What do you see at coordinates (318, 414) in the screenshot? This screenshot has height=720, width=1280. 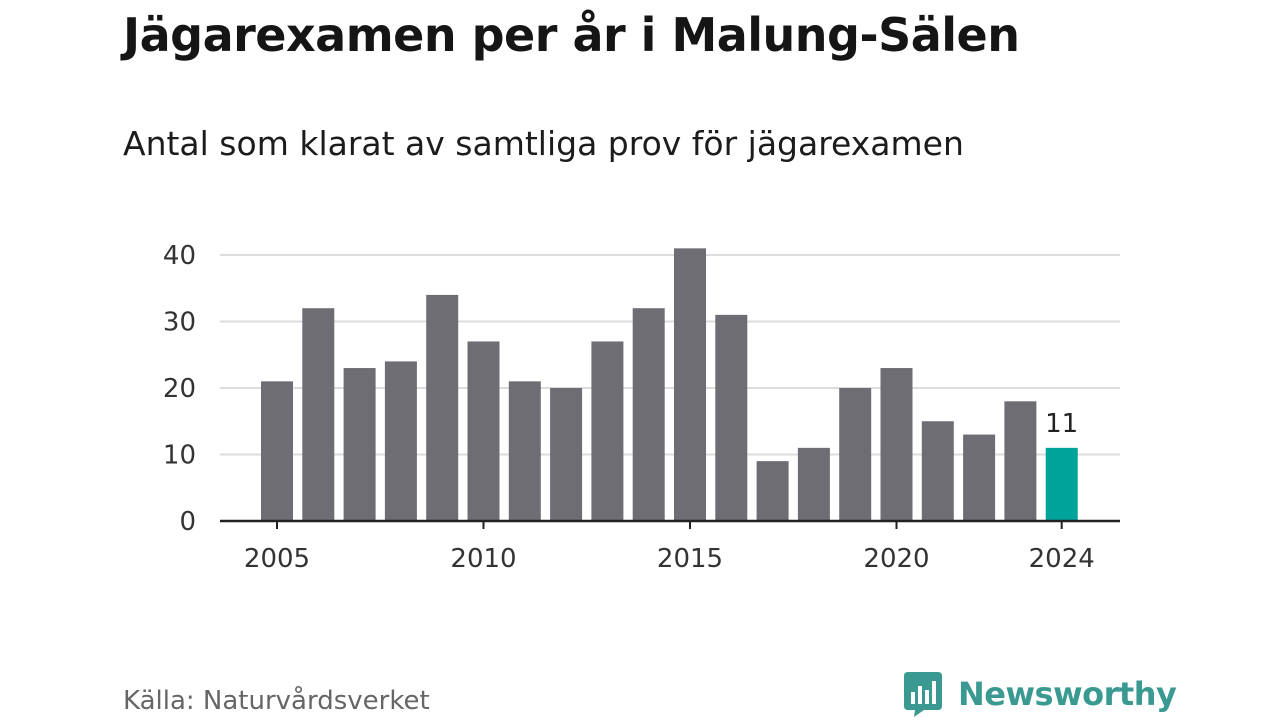 I see `bar-2006` at bounding box center [318, 414].